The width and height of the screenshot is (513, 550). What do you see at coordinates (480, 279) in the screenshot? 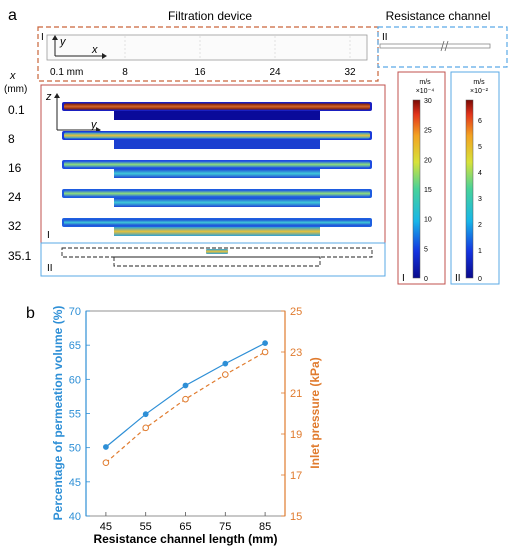
I see `colorbar-II-tick: 0` at bounding box center [480, 279].